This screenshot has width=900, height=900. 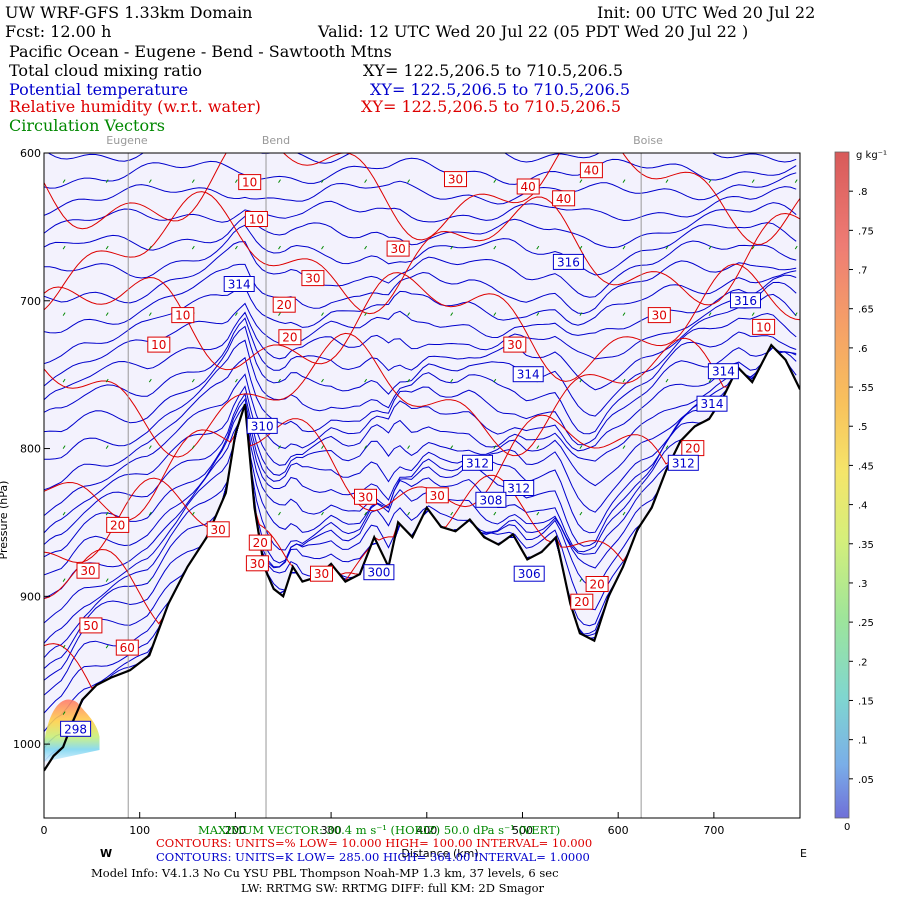 What do you see at coordinates (276, 140) in the screenshot?
I see `city-label-bend: Bend` at bounding box center [276, 140].